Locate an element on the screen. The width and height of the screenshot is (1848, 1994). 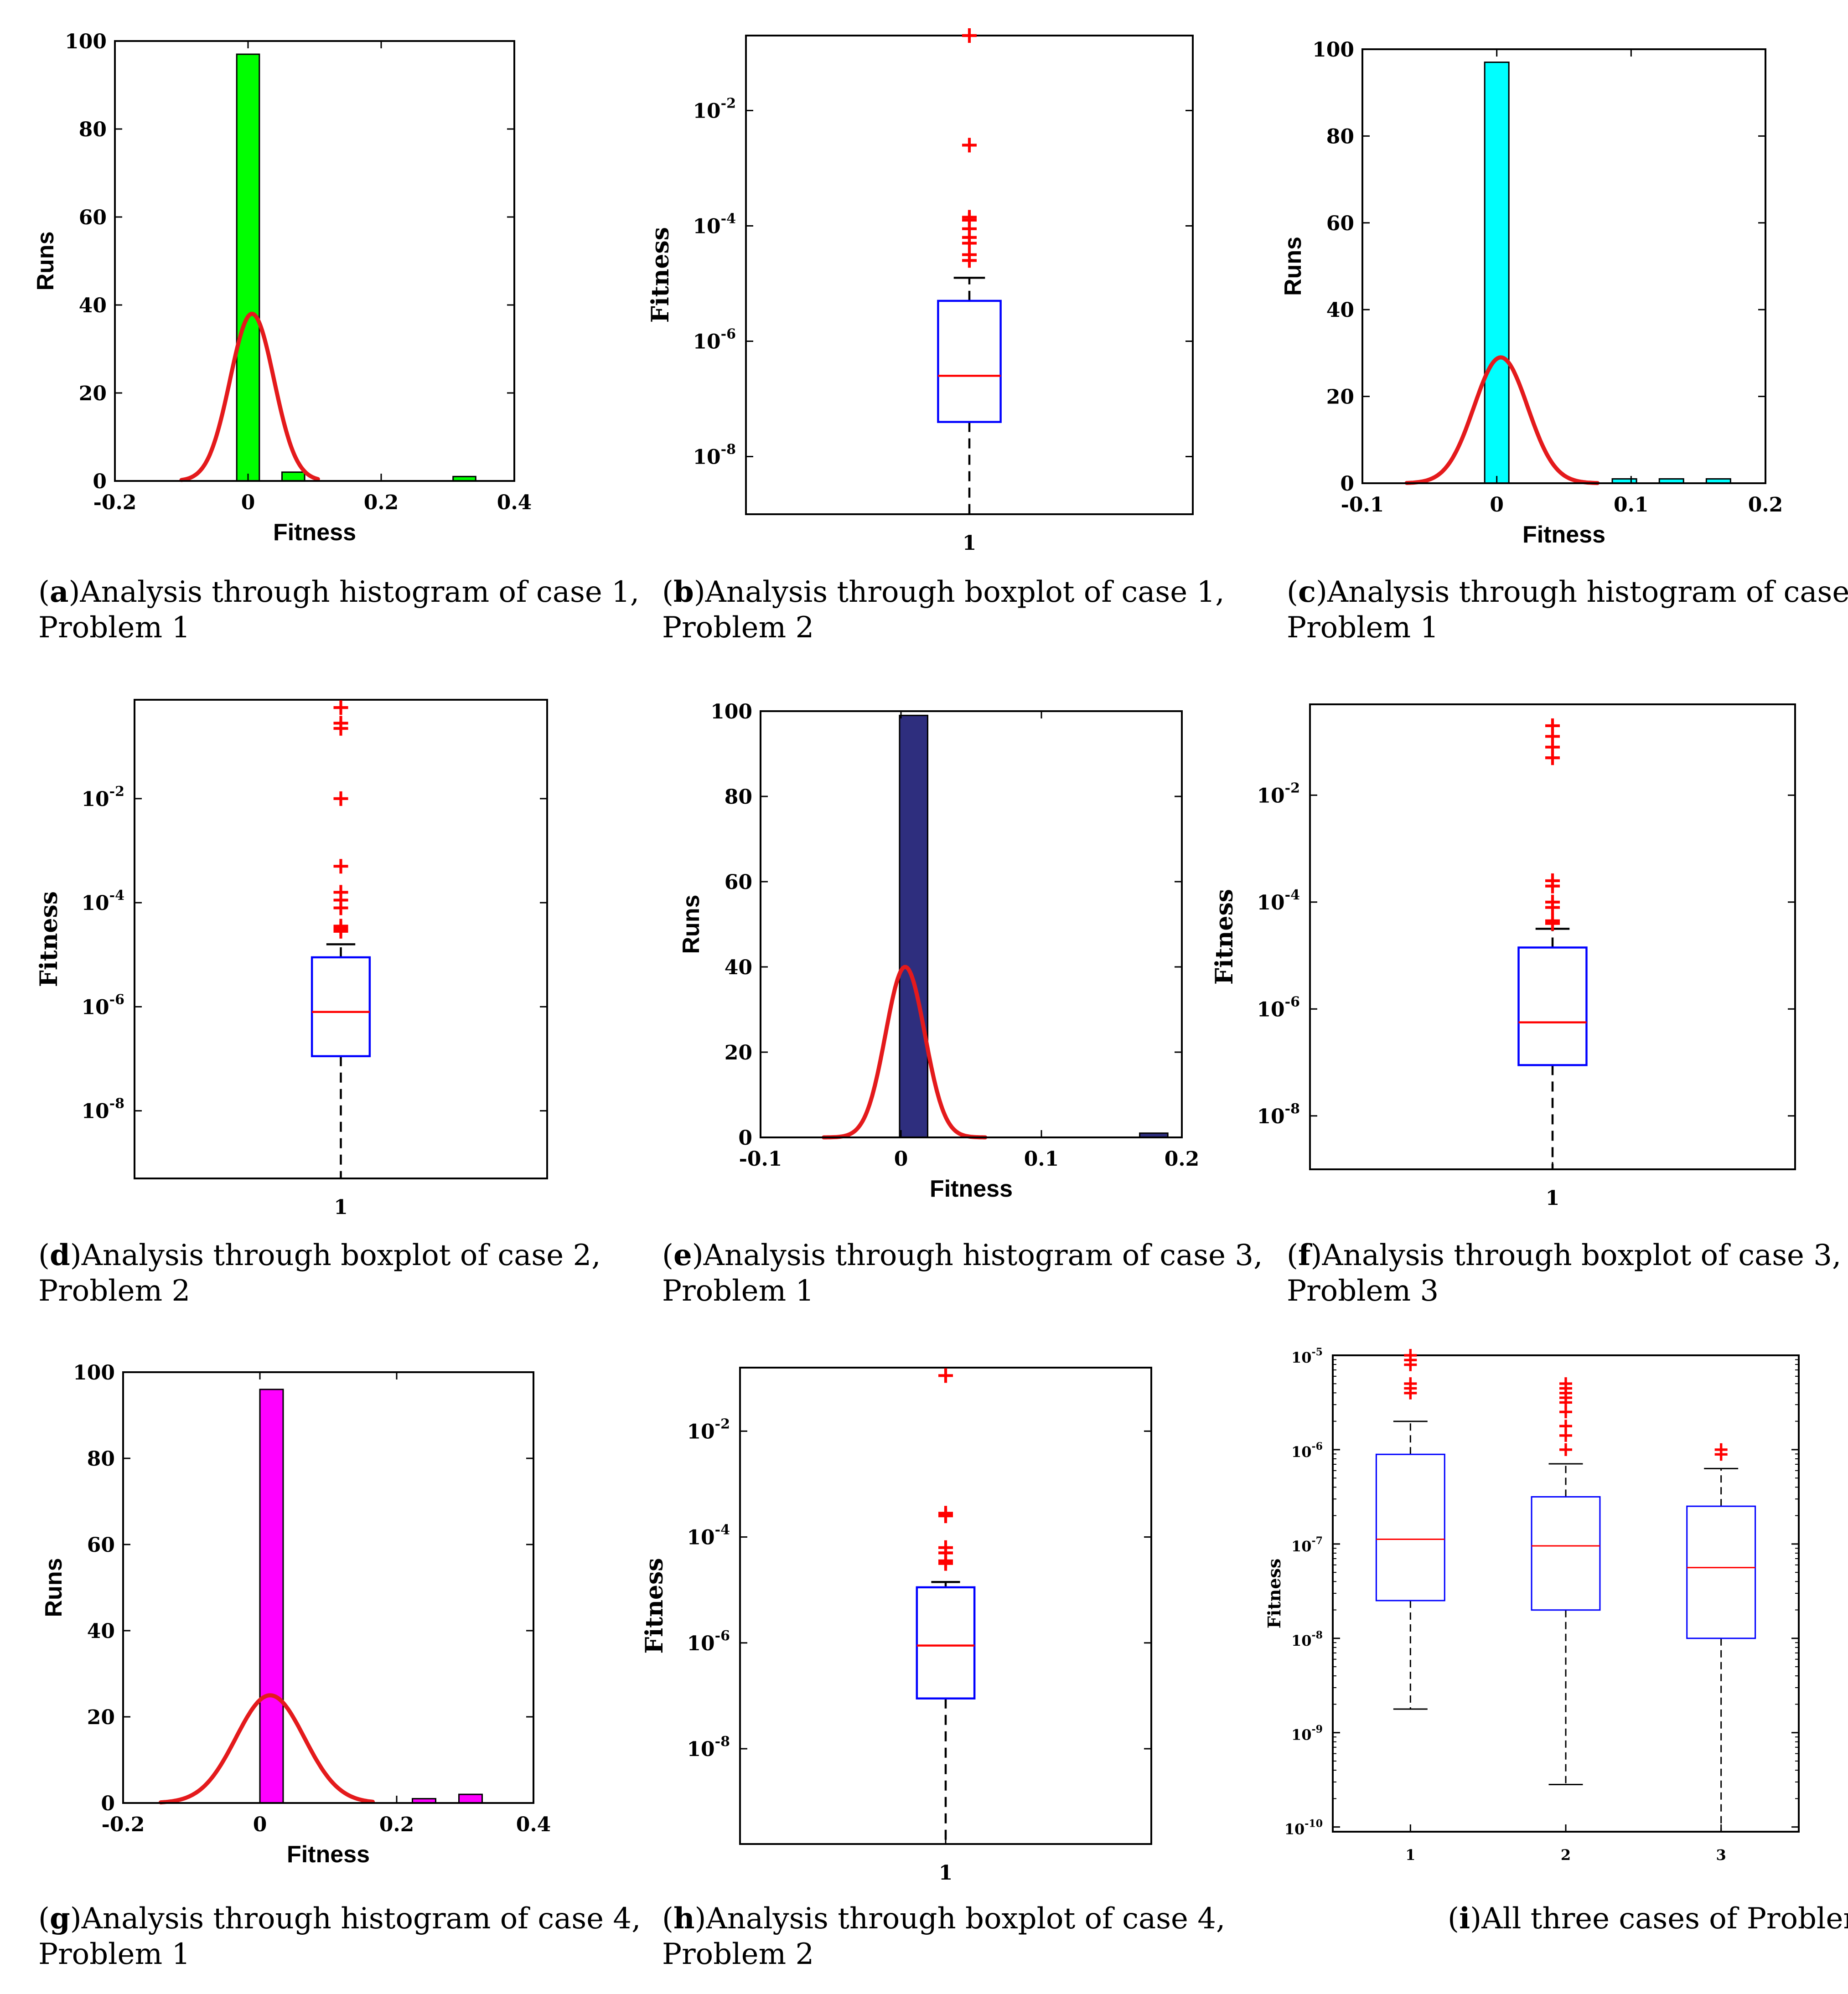
x-tick-label: 0.4 is located at coordinates (533, 1824).